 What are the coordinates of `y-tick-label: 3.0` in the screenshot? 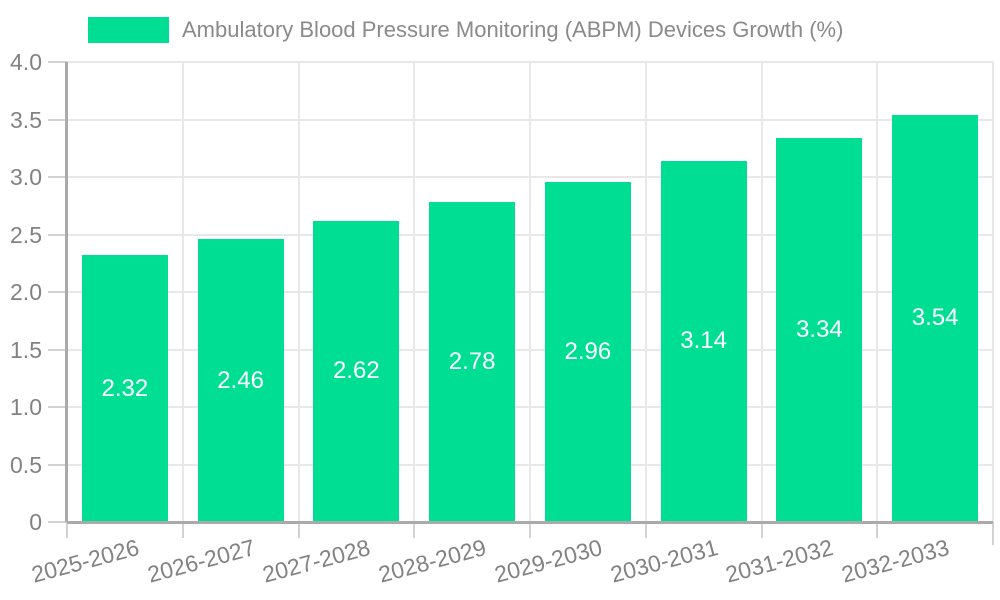 It's located at (26, 177).